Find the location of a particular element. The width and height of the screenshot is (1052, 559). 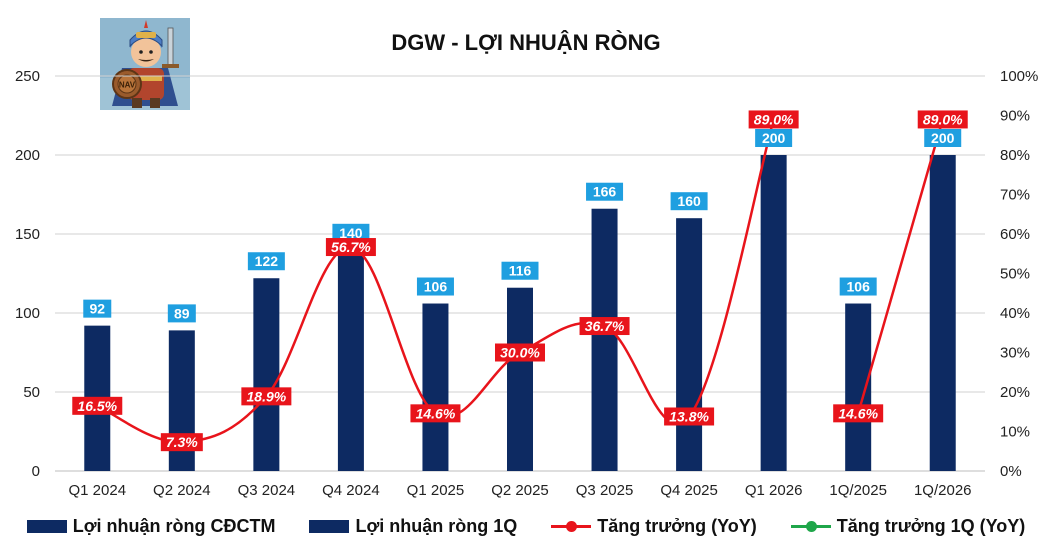

y-right-tick-label: 50% is located at coordinates (1015, 274).